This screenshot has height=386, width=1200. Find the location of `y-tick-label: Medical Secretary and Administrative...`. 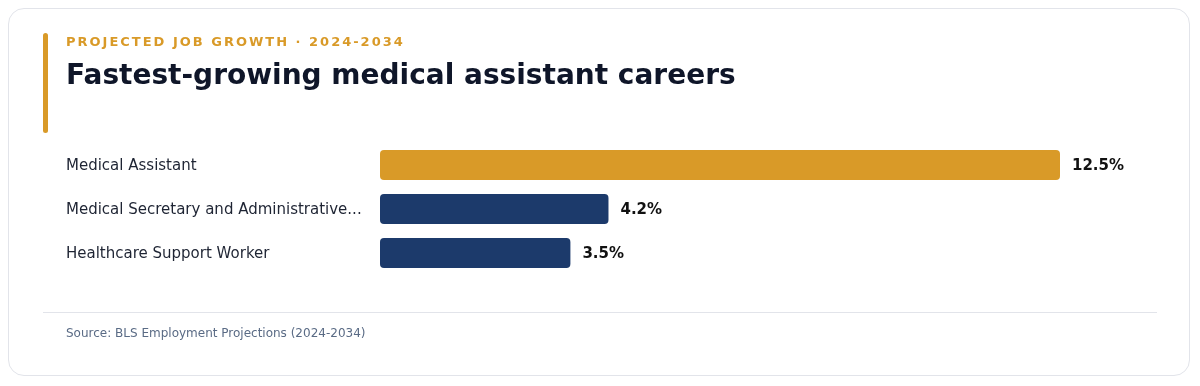

y-tick-label: Medical Secretary and Administrative... is located at coordinates (214, 209).